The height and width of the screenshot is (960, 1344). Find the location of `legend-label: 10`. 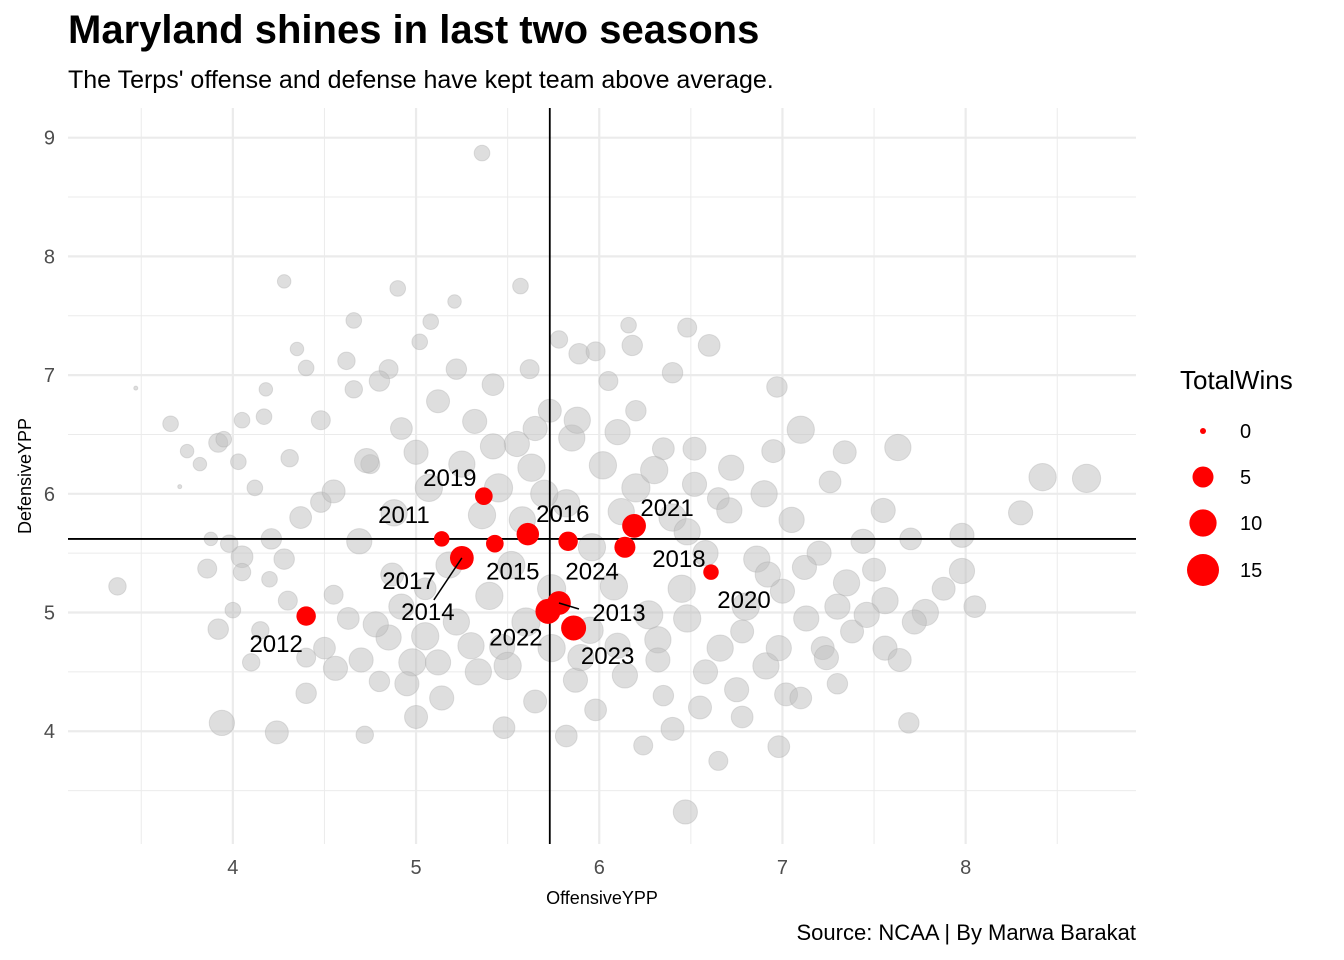

legend-label: 10 is located at coordinates (1251, 524).